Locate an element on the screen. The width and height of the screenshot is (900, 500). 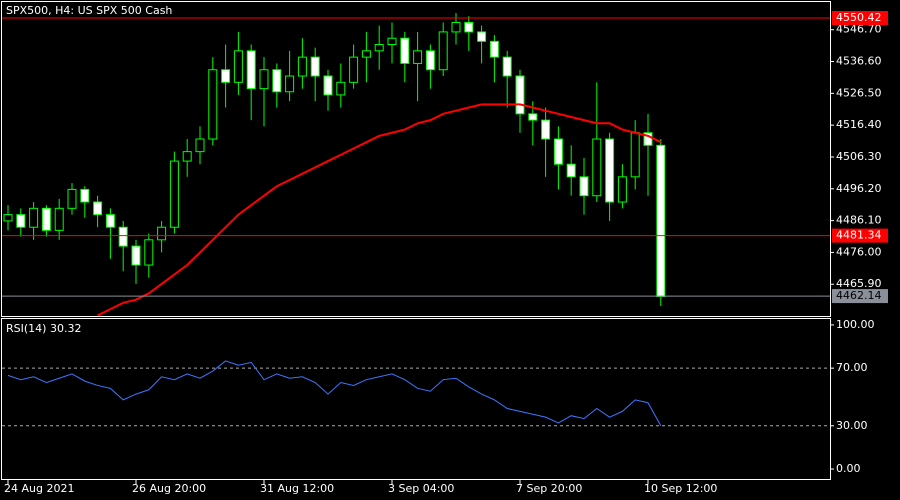
y-tick-label: 0.00 is located at coordinates (848, 468).